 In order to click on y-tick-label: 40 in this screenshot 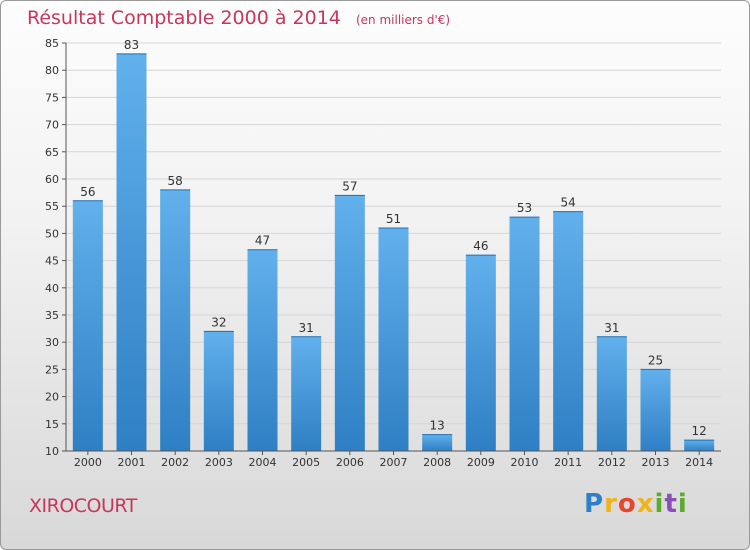, I will do `click(52, 288)`.